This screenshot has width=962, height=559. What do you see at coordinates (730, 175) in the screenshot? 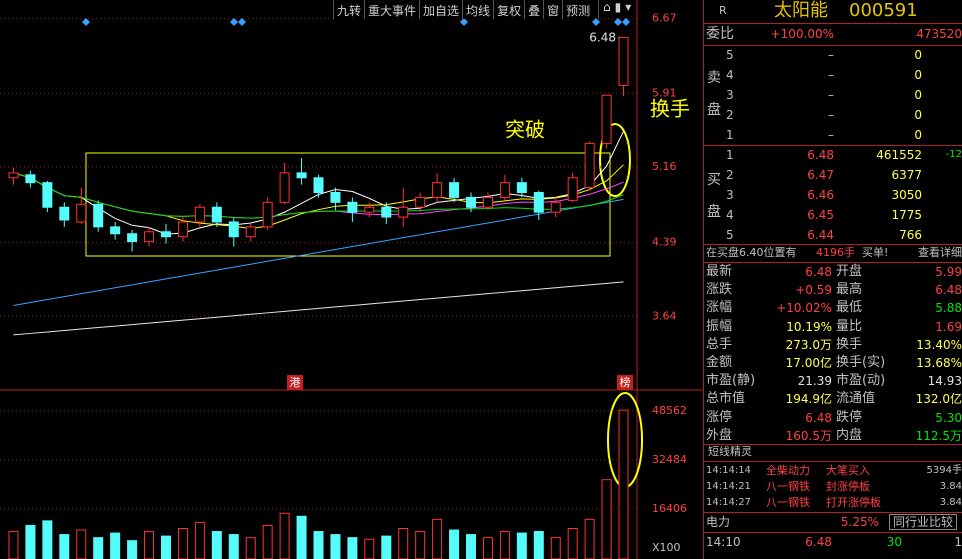
I see `level: 2` at bounding box center [730, 175].